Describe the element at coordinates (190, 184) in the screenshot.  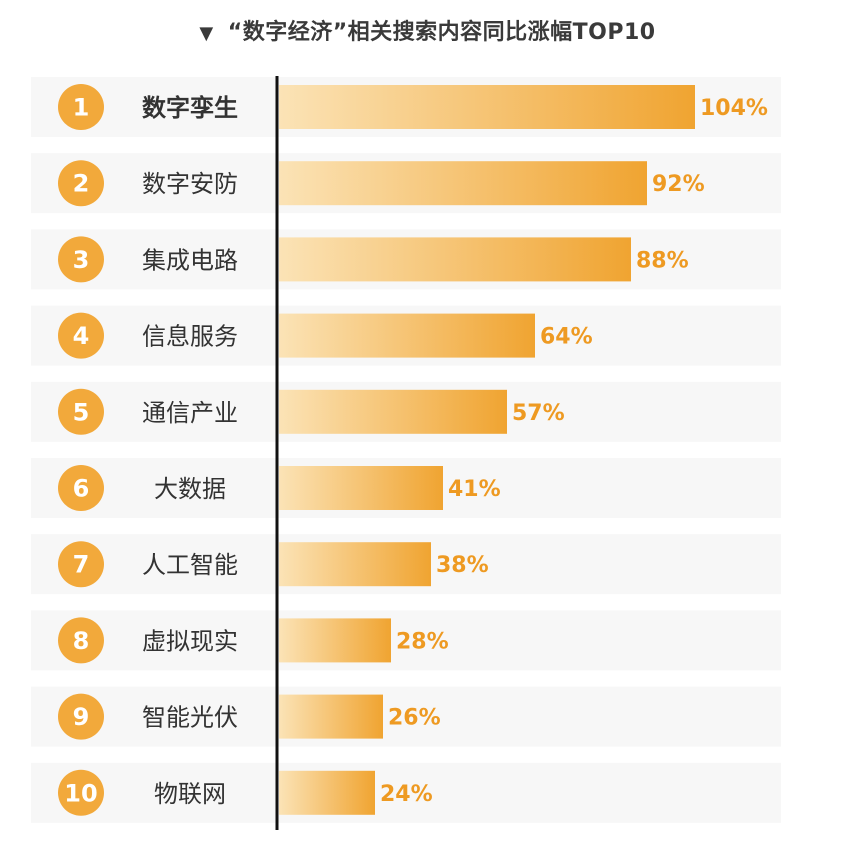
I see `category-label: 数字安防` at that location.